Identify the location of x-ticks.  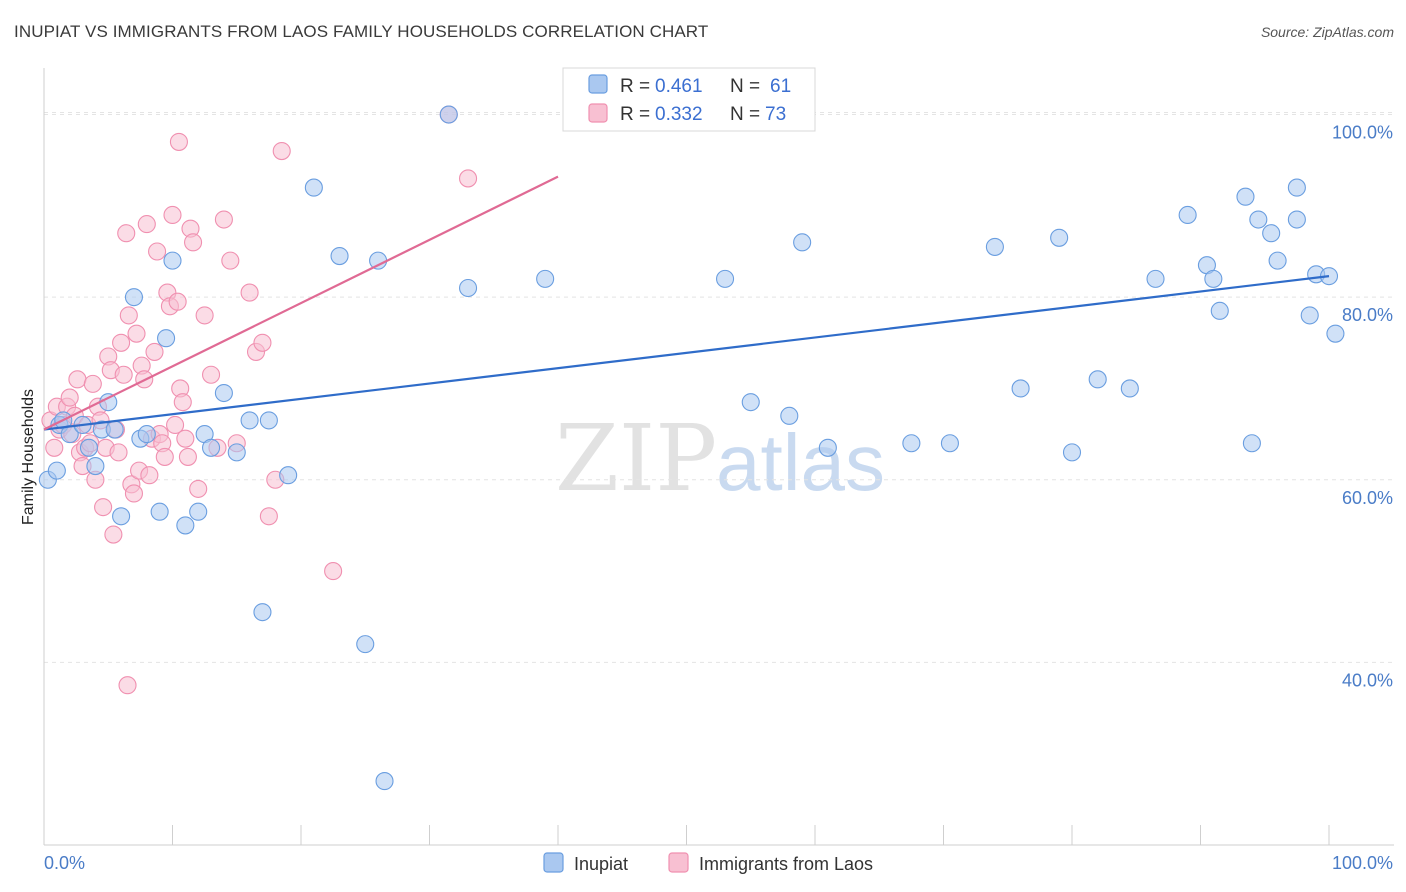
(686, 835).